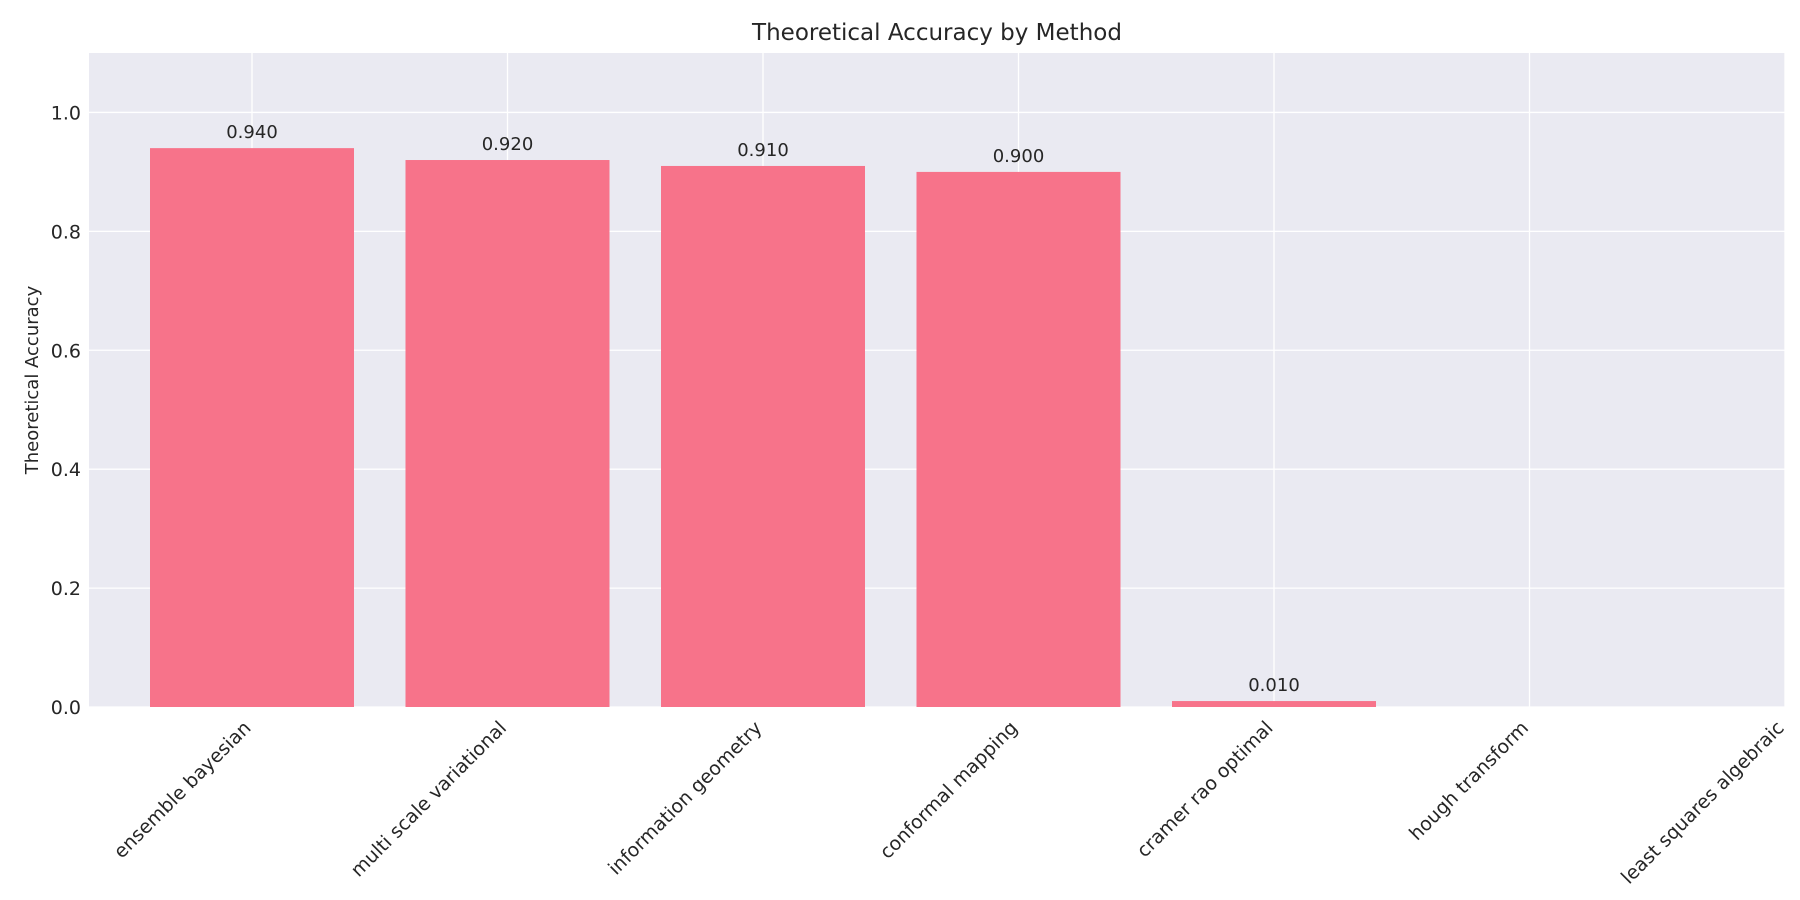  What do you see at coordinates (685, 798) in the screenshot?
I see `x-tick-label: information geometry` at bounding box center [685, 798].